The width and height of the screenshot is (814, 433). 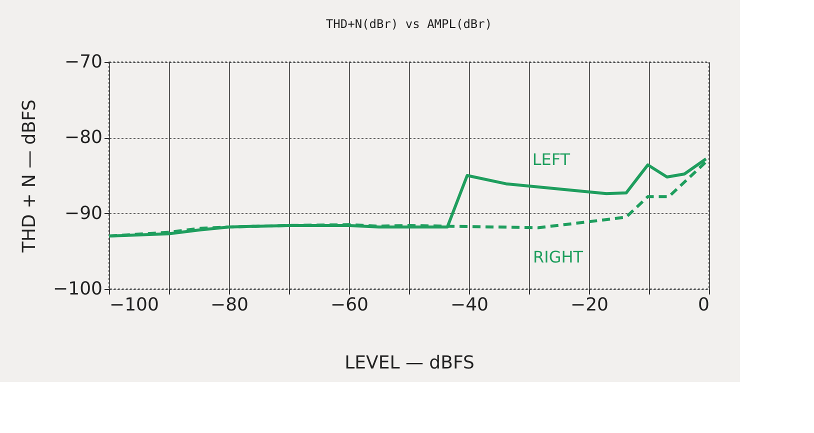 I want to click on chart-title: THD+N(dBr) vs AMPL(dBr), so click(x=409, y=24).